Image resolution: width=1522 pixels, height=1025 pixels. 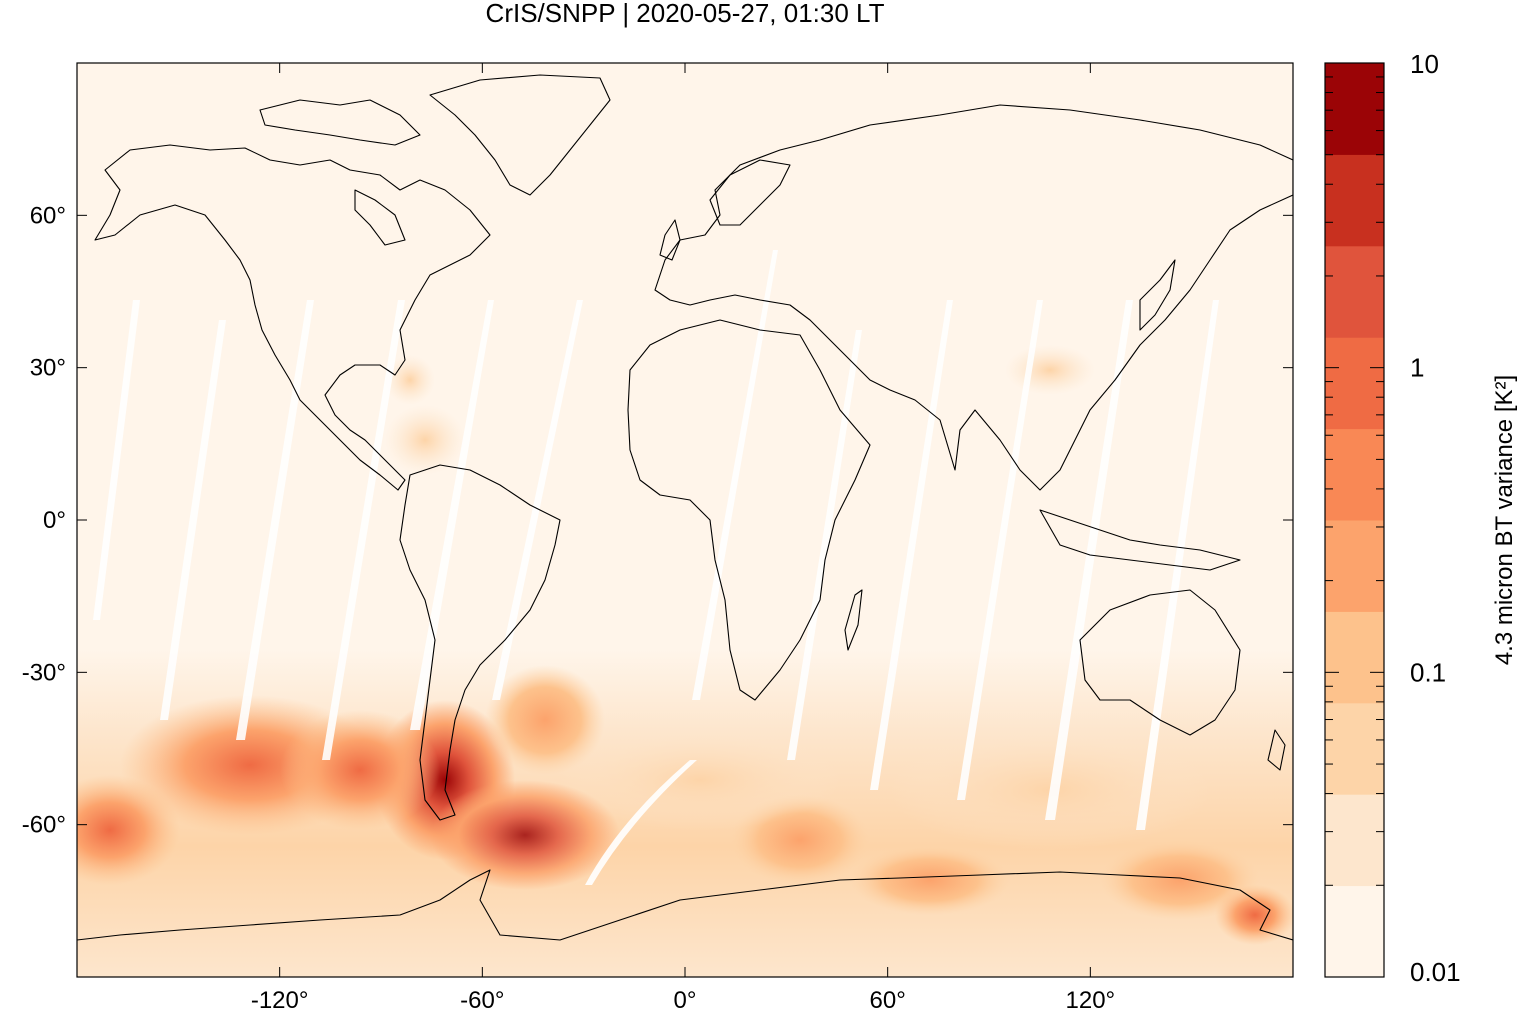 I want to click on variance-blob-china, so click(x=1050, y=370).